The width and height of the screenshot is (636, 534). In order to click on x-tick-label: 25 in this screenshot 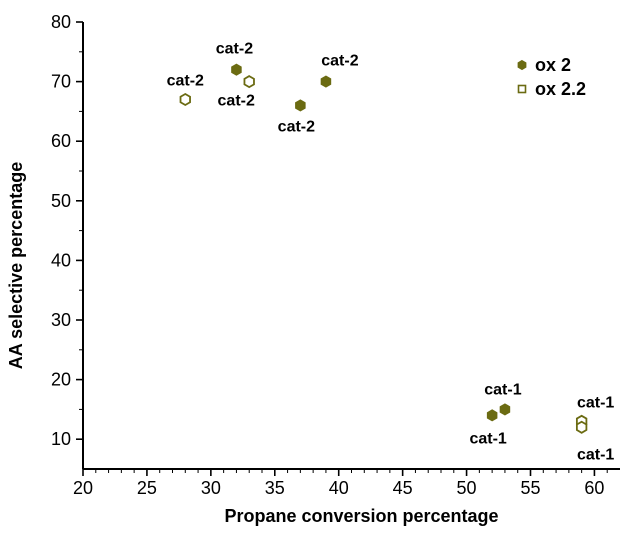, I will do `click(147, 488)`.